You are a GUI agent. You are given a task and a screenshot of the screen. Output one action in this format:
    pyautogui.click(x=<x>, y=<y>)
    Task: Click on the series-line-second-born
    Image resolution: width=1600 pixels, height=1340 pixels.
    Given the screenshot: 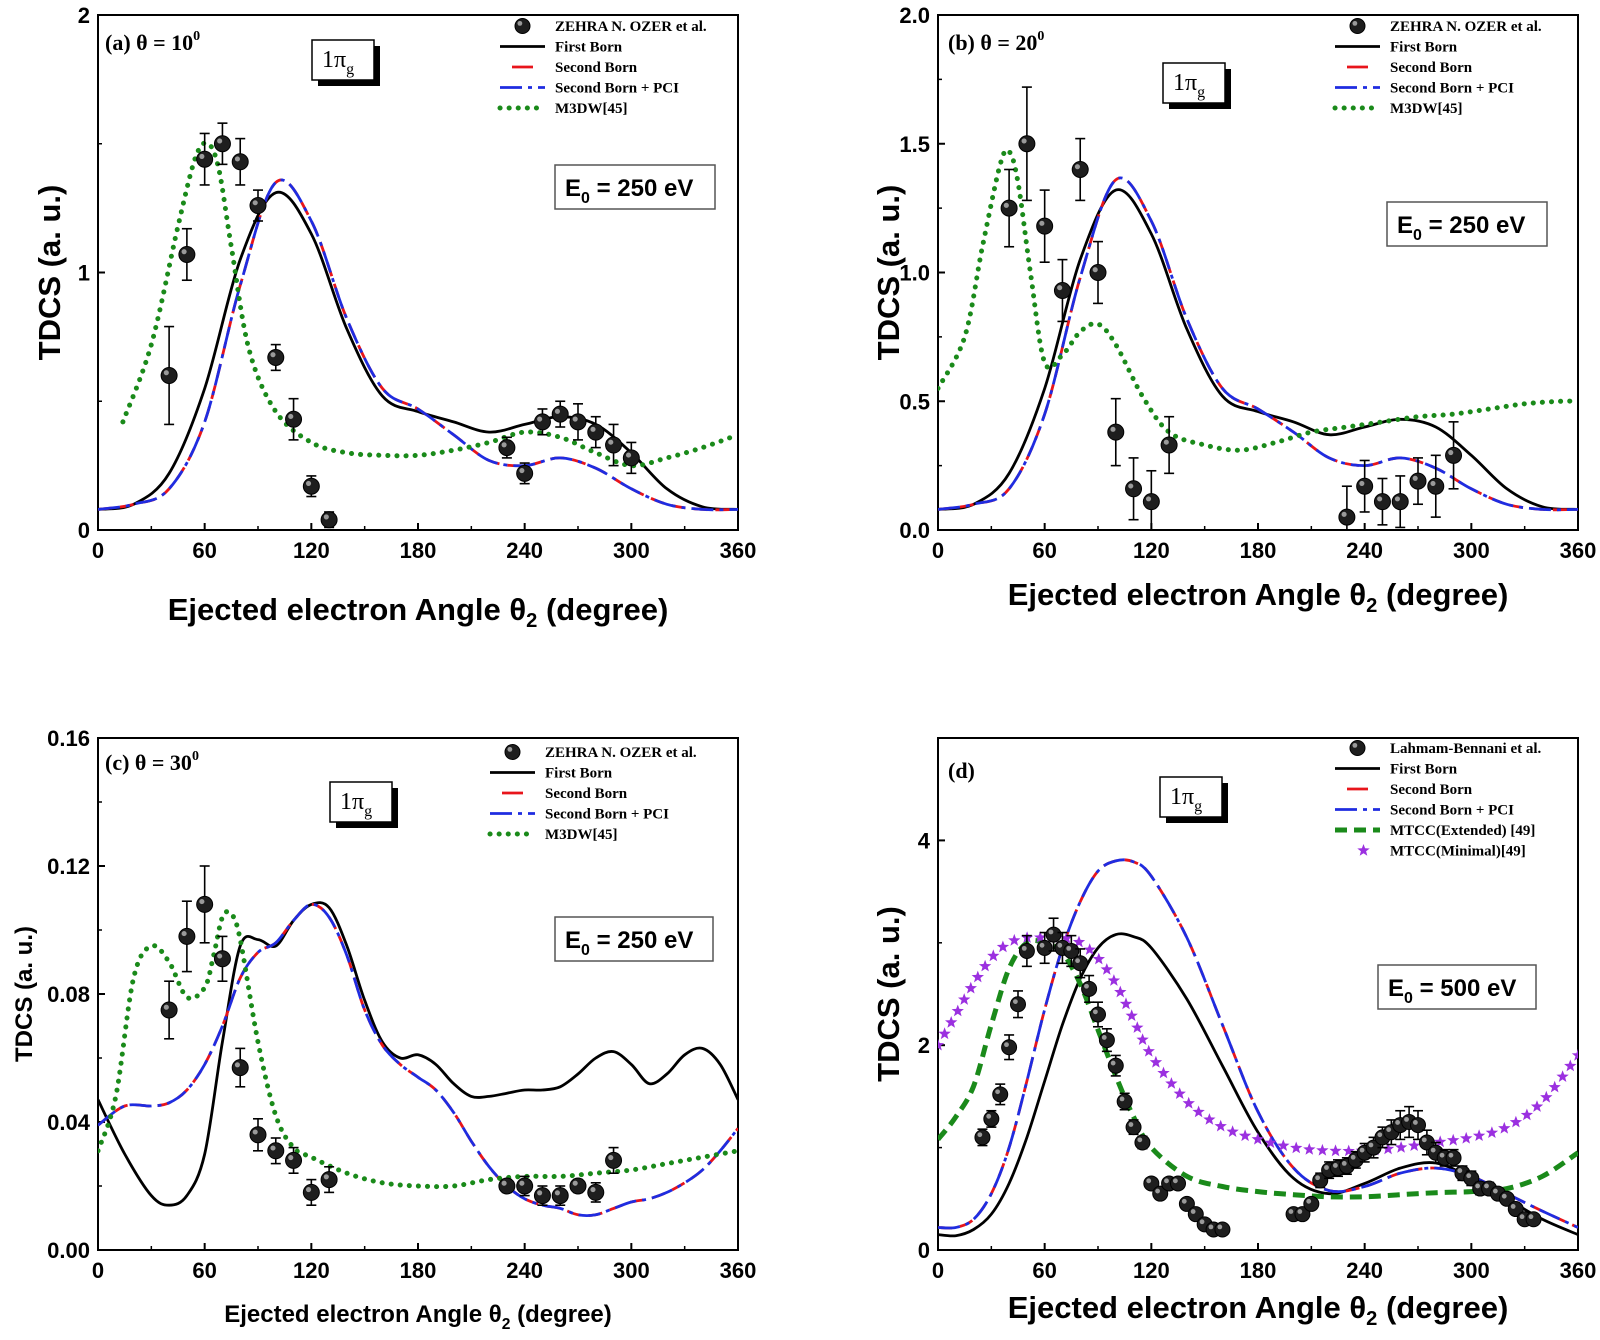 What is the action you would take?
    pyautogui.click(x=1258, y=1044)
    